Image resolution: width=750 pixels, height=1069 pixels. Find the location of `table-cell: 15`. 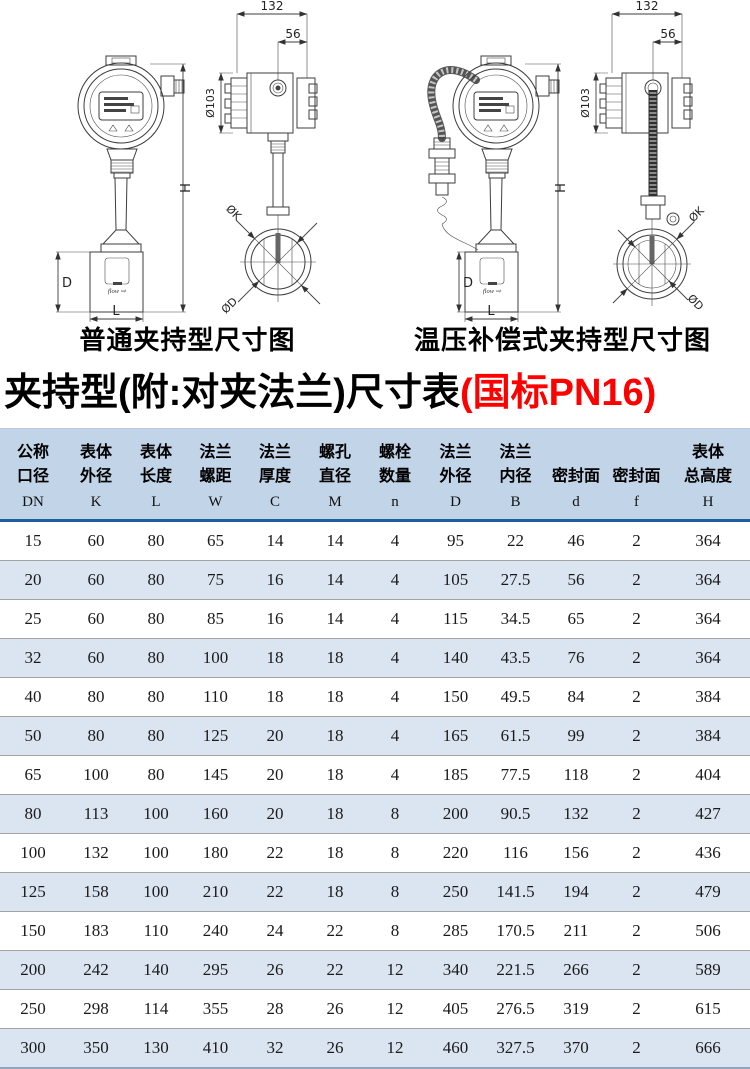

table-cell: 15 is located at coordinates (33, 540).